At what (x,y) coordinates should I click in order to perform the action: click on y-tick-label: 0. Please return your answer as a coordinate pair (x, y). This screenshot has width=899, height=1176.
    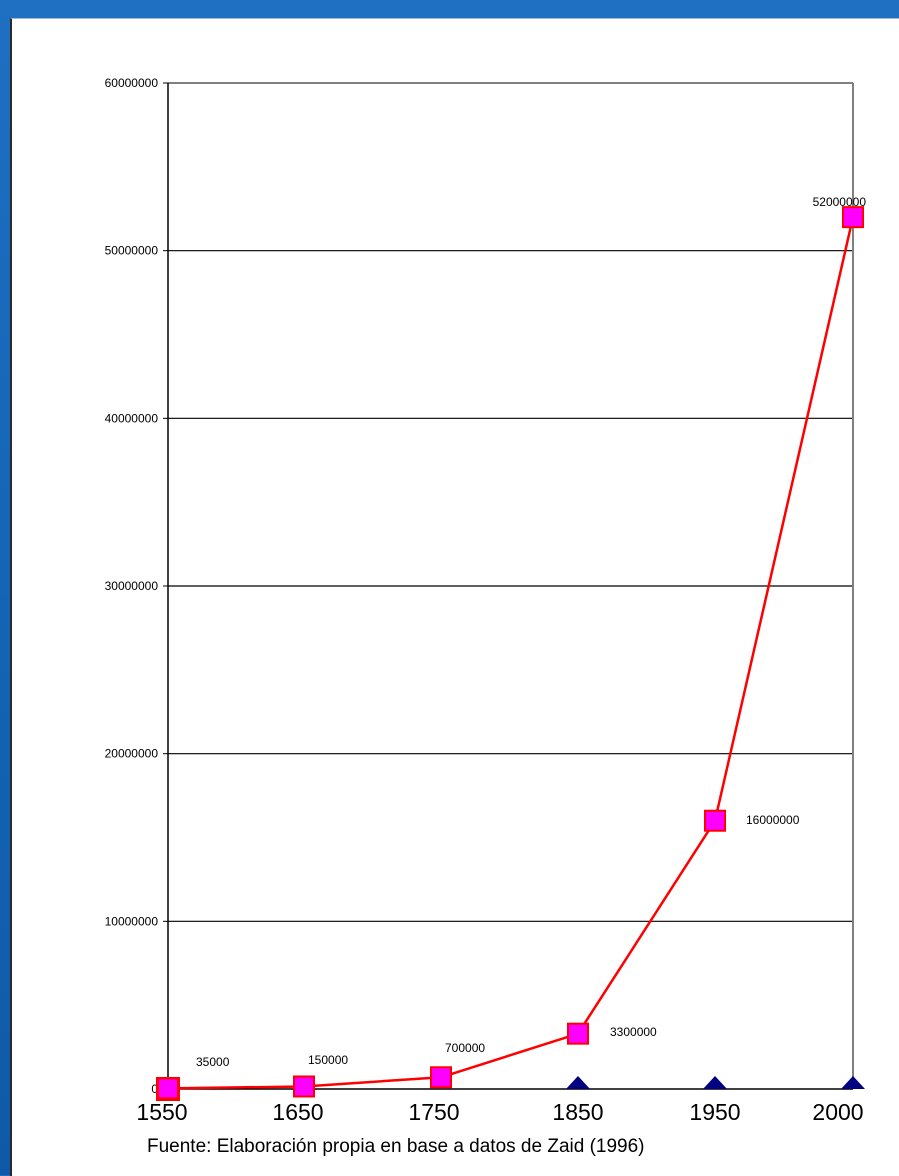
    Looking at the image, I should click on (154, 1089).